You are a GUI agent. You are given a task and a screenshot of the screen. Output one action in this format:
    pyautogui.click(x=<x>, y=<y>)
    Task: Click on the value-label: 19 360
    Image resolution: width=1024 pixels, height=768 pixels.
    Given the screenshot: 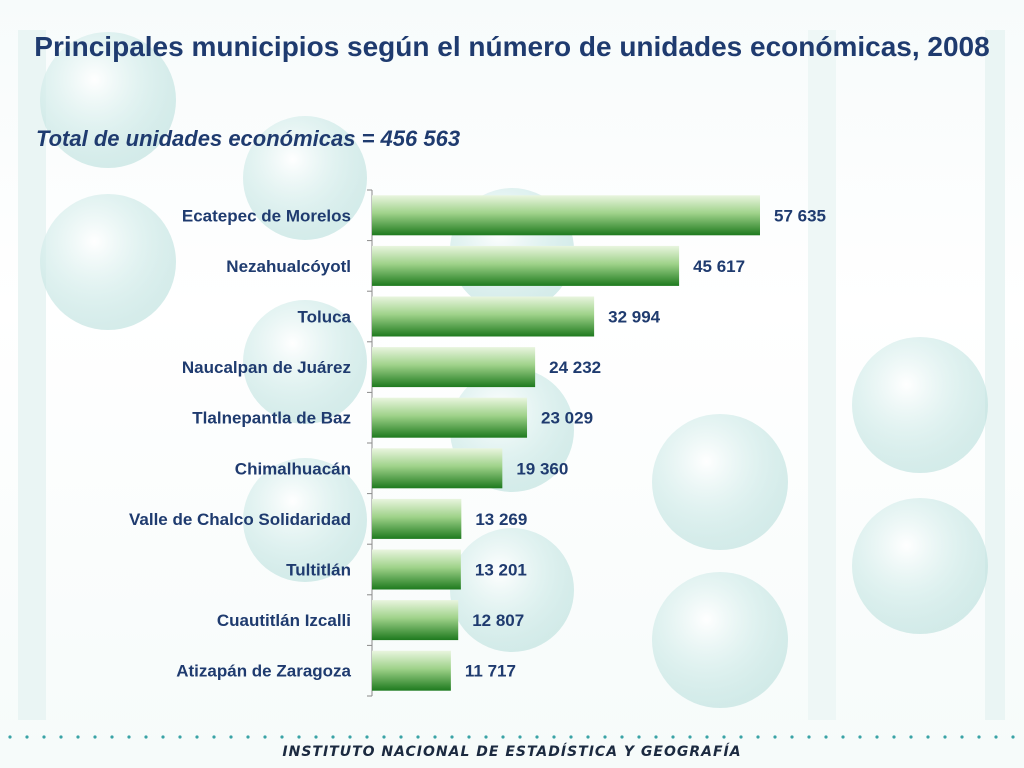 What is the action you would take?
    pyautogui.click(x=542, y=468)
    